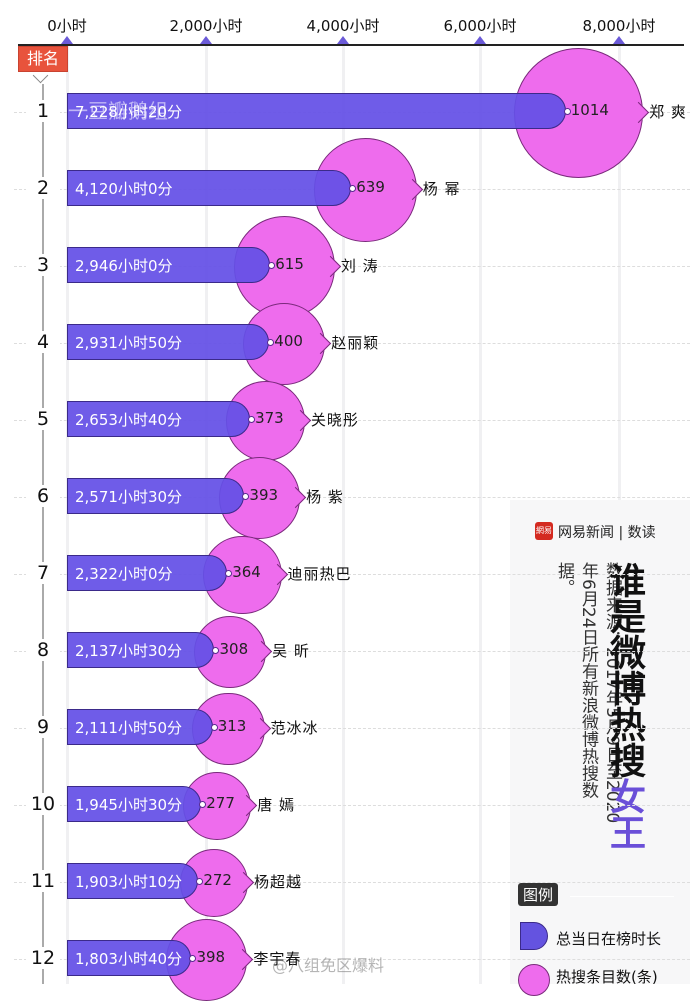 The image size is (700, 1001). What do you see at coordinates (668, 112) in the screenshot?
I see `person-name: 郑 爽` at bounding box center [668, 112].